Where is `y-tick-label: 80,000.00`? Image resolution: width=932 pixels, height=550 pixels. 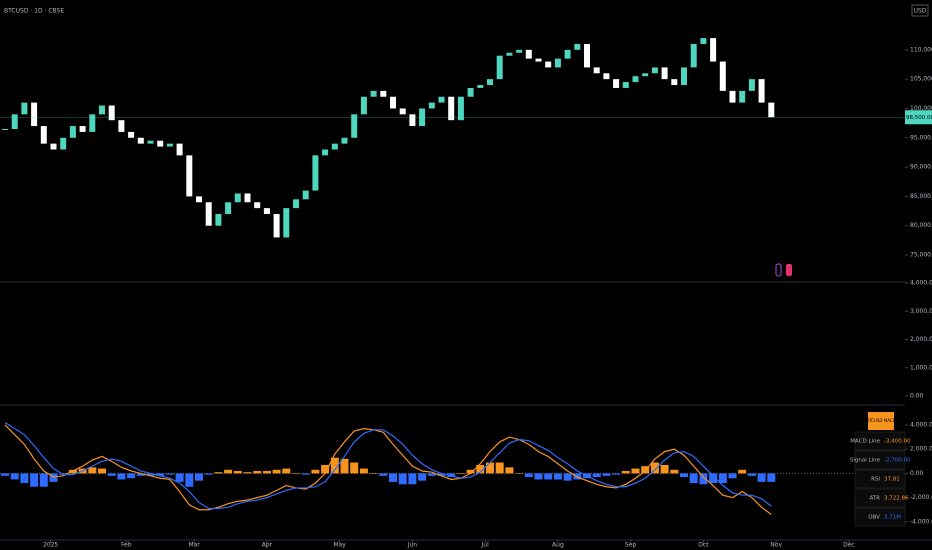 y-tick-label: 80,000.00 is located at coordinates (921, 225).